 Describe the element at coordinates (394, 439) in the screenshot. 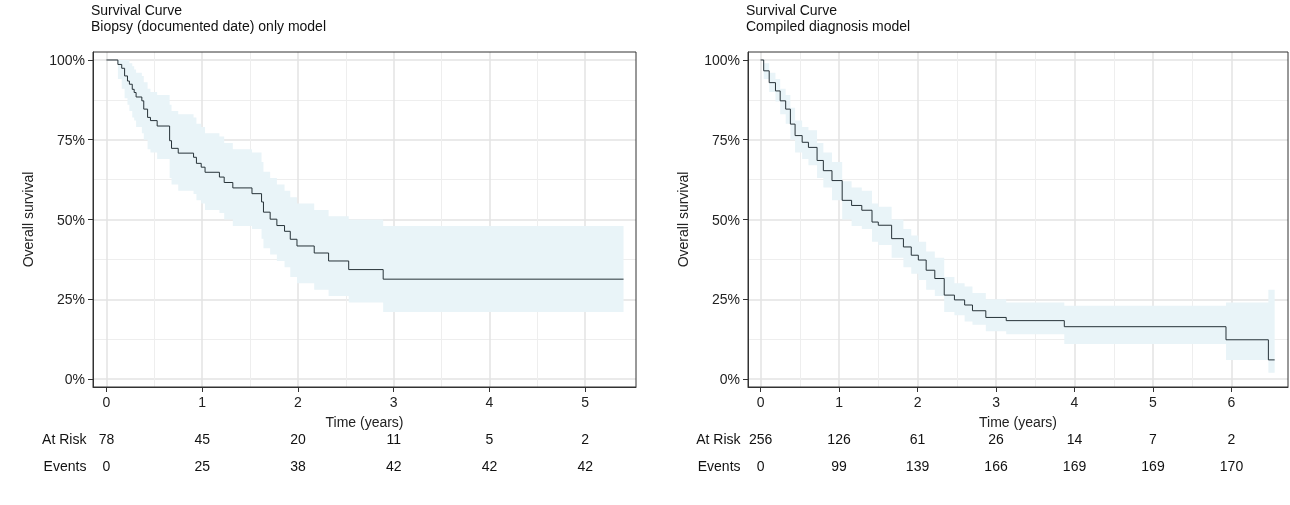

I see `text: 11` at that location.